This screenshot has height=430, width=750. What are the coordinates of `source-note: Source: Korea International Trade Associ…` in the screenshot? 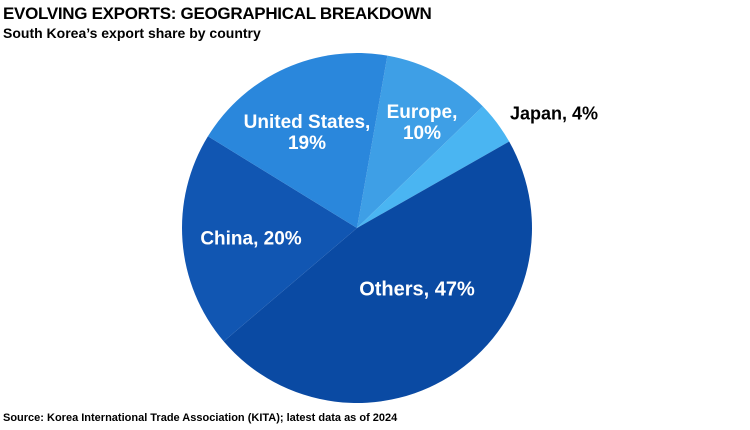 It's located at (200, 418).